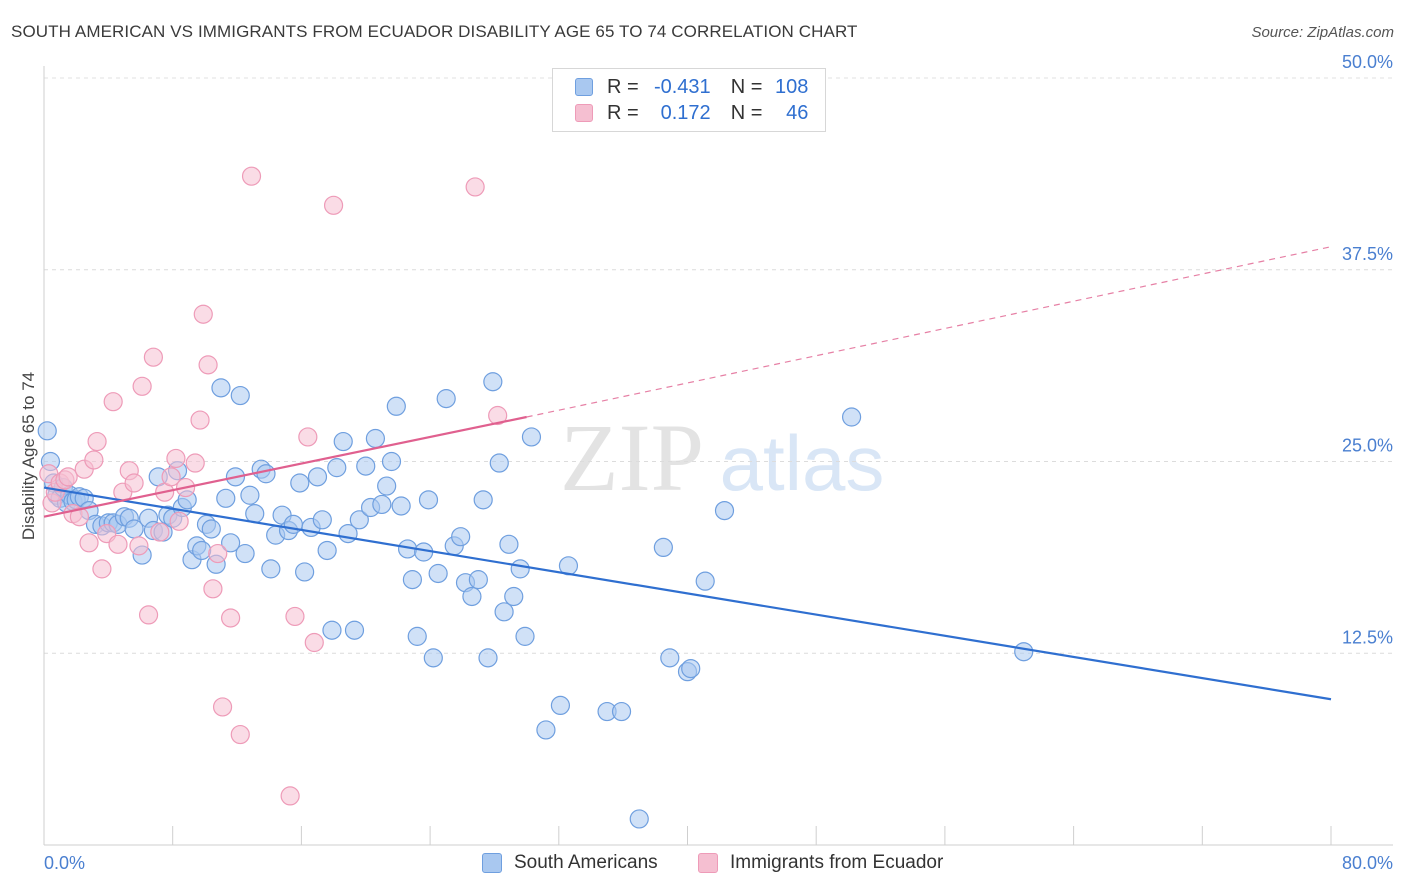 The height and width of the screenshot is (892, 1406). What do you see at coordinates (685, 112) in the screenshot?
I see `legend-r-value: 0.172` at bounding box center [685, 112].